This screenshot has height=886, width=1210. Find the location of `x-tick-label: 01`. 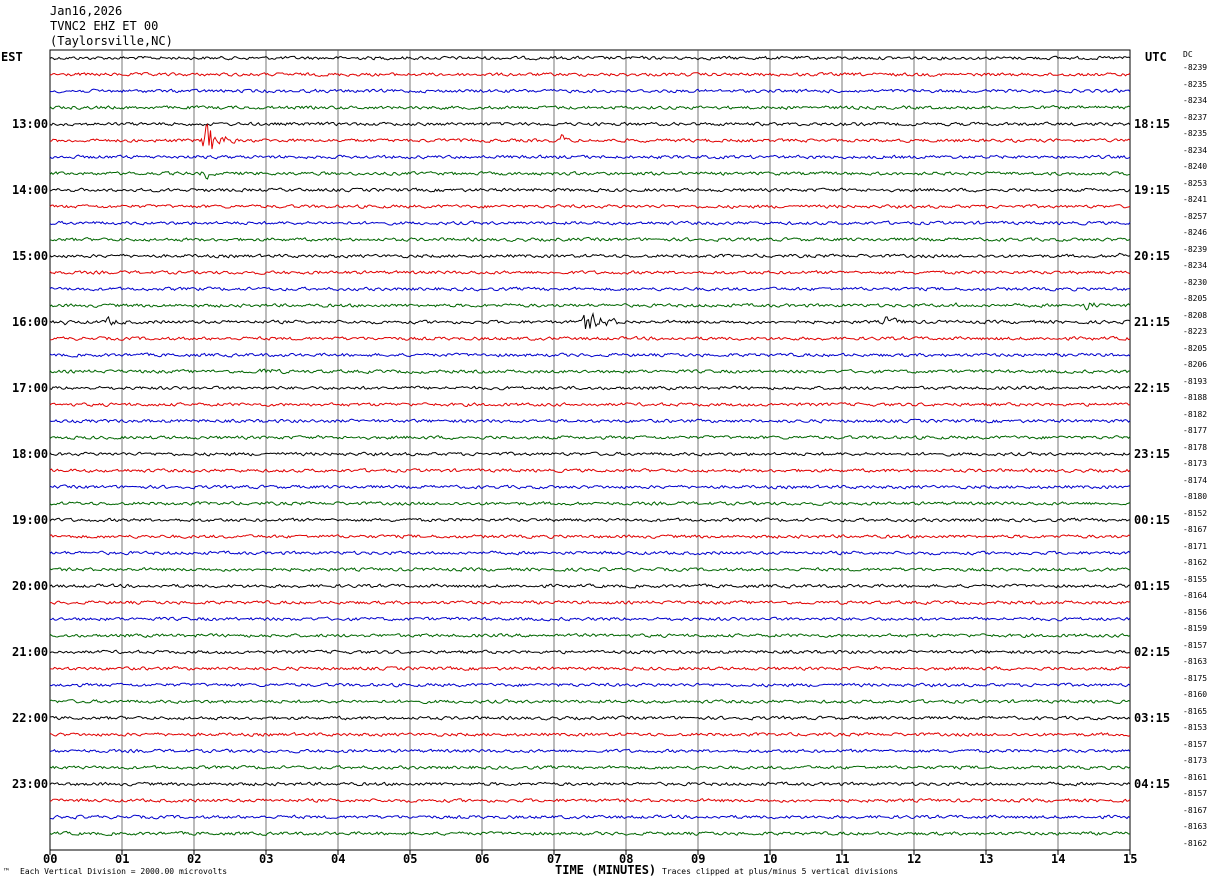

x-tick-label: 01 is located at coordinates (122, 859).